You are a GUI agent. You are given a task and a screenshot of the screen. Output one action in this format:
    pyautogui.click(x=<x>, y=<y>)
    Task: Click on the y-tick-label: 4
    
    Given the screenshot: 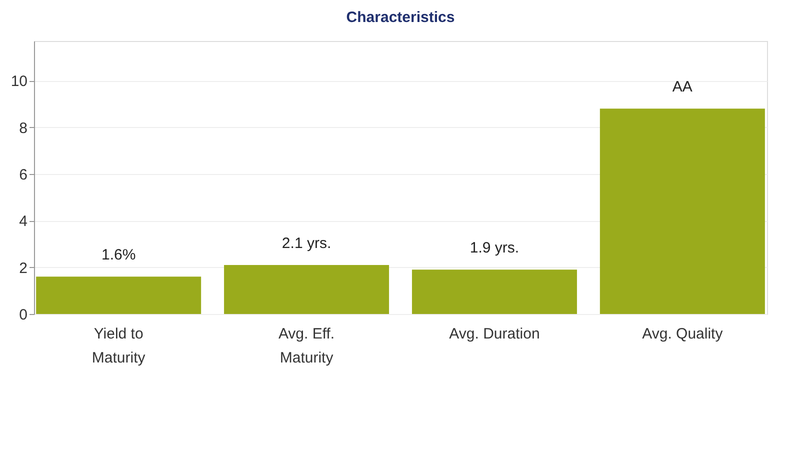 What is the action you would take?
    pyautogui.click(x=23, y=221)
    